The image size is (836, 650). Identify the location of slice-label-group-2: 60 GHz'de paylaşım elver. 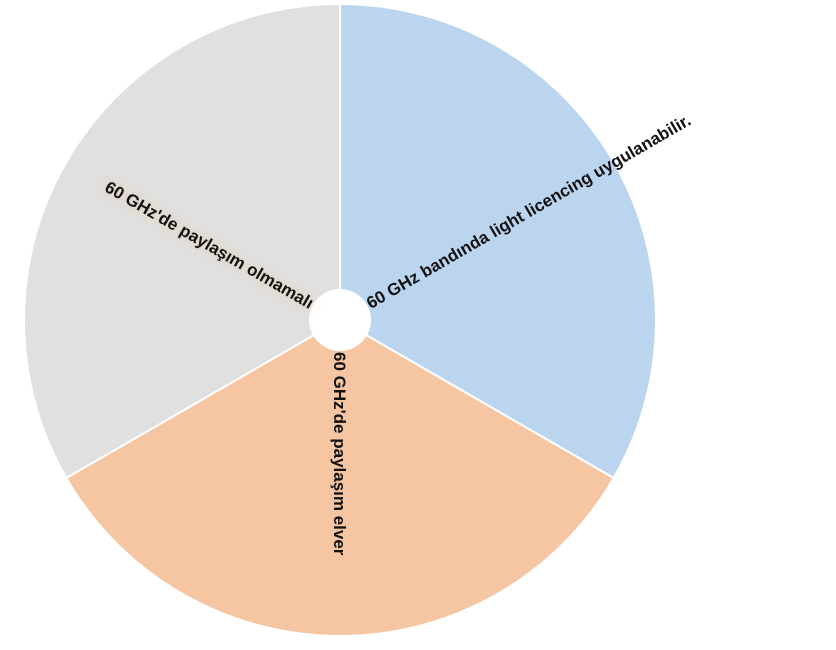
(339, 454).